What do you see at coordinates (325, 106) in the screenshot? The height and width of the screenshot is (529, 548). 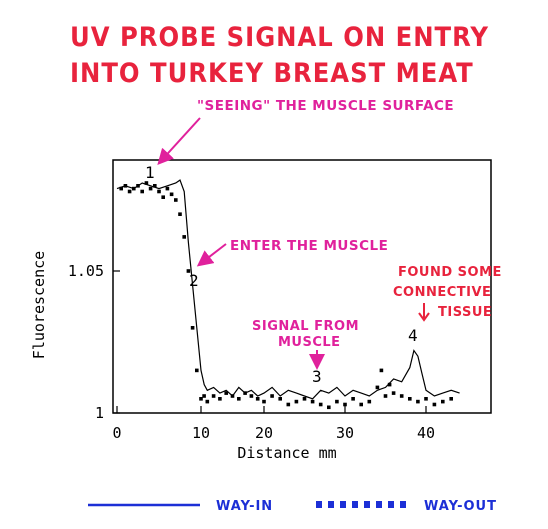 I see `annotation-surface: "SEEING" THE MUSCLE SURFACE` at bounding box center [325, 106].